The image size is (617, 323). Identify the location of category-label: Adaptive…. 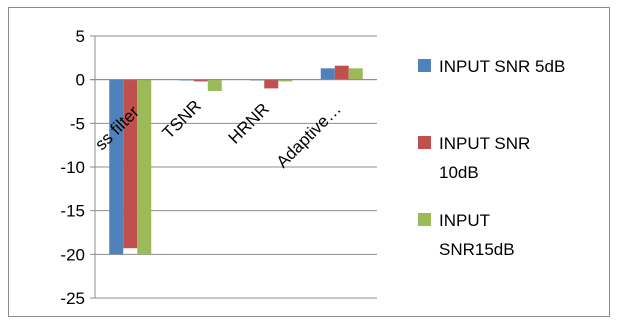
(309, 135).